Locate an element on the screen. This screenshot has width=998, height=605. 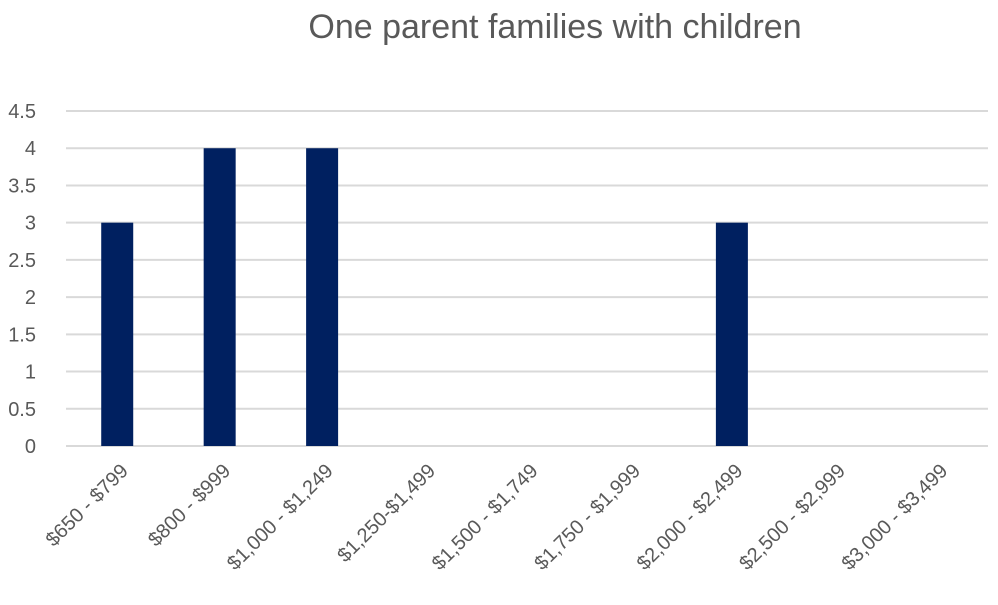
y-tick-label: 1 is located at coordinates (30, 373).